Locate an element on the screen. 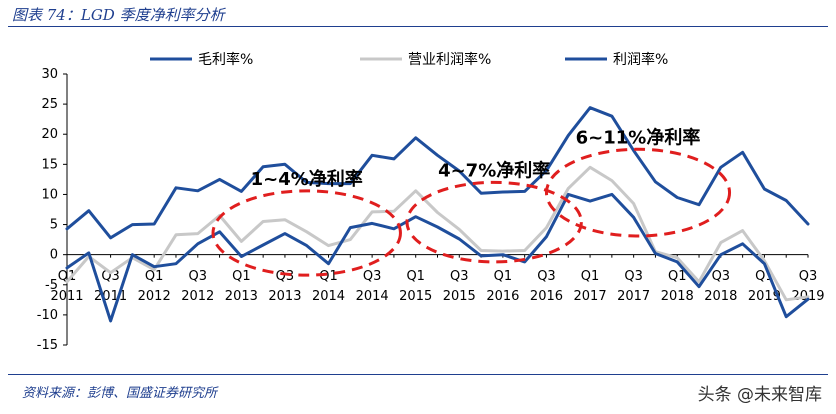  y-tick-label: 0 is located at coordinates (54, 255).